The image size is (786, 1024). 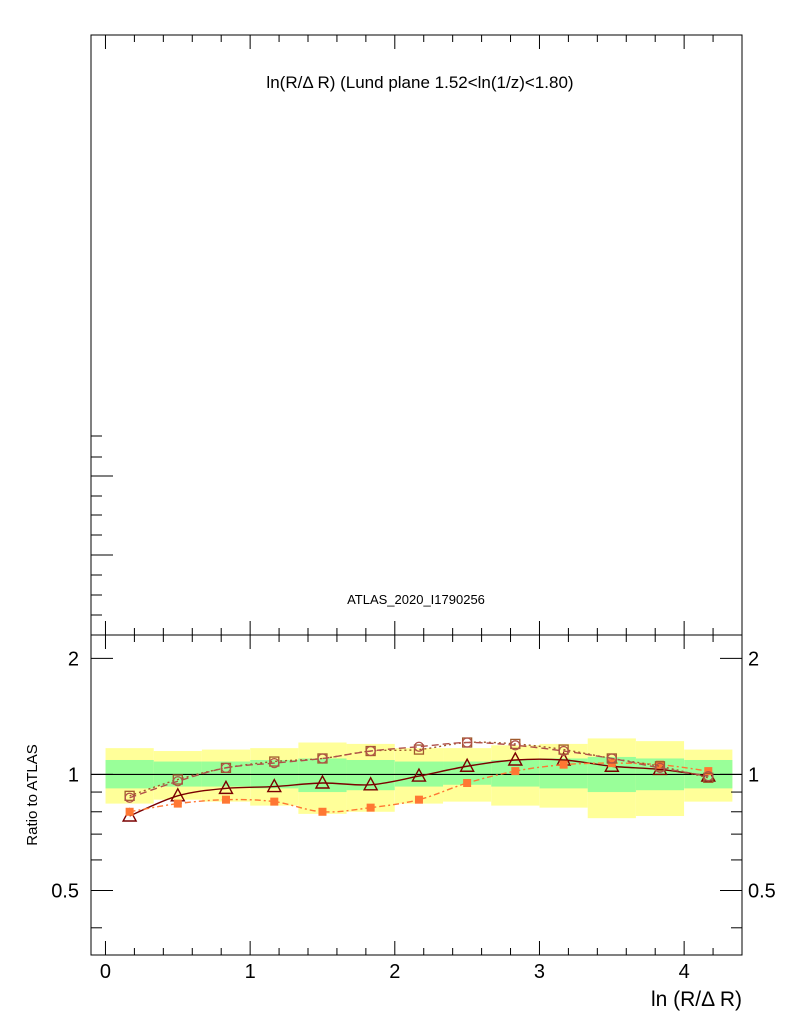 What do you see at coordinates (753, 659) in the screenshot?
I see `y-tick-label-right: 2` at bounding box center [753, 659].